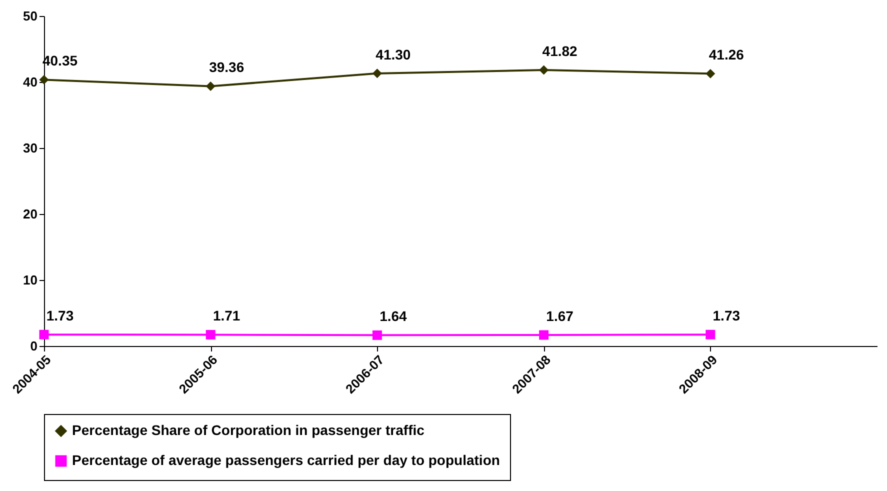 Image resolution: width=887 pixels, height=491 pixels. Describe the element at coordinates (30, 148) in the screenshot. I see `y-tick-label: 30` at that location.